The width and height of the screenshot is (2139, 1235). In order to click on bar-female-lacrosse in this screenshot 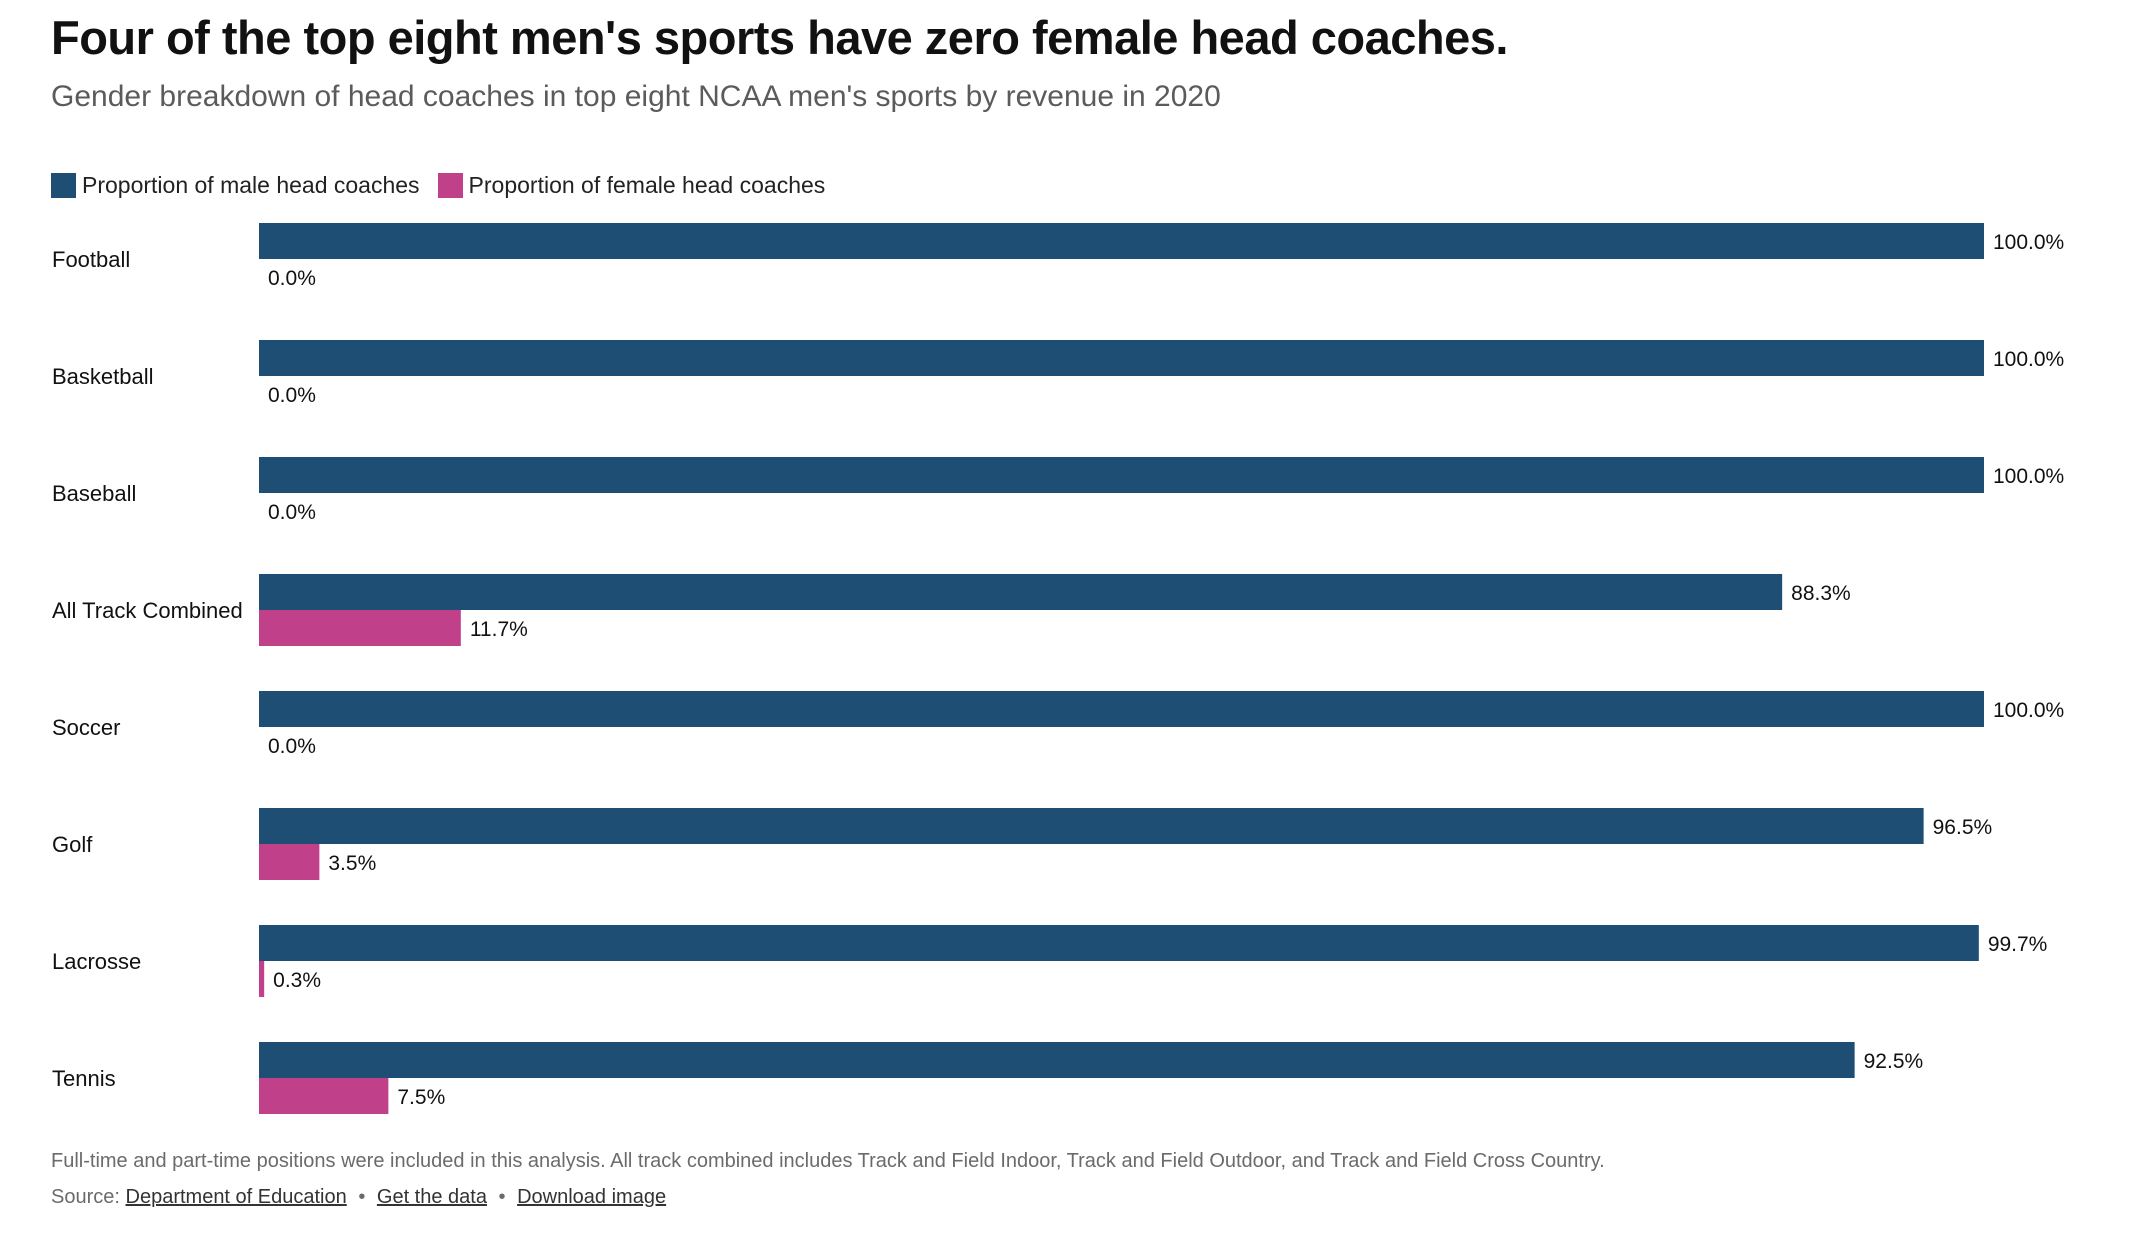, I will do `click(262, 979)`.